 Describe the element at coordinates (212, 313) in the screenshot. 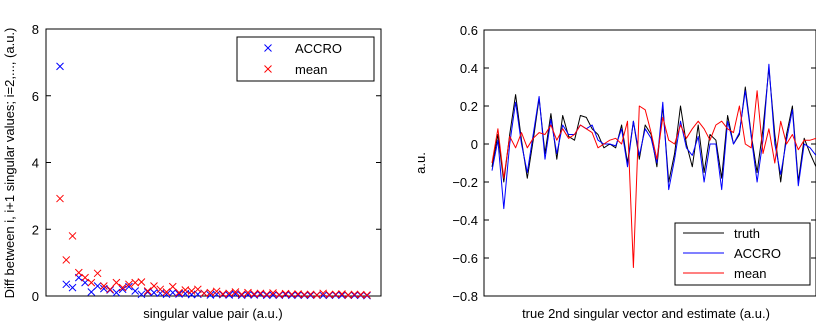

I see `left-x-axis-label: singular value pair (a.u.)` at that location.